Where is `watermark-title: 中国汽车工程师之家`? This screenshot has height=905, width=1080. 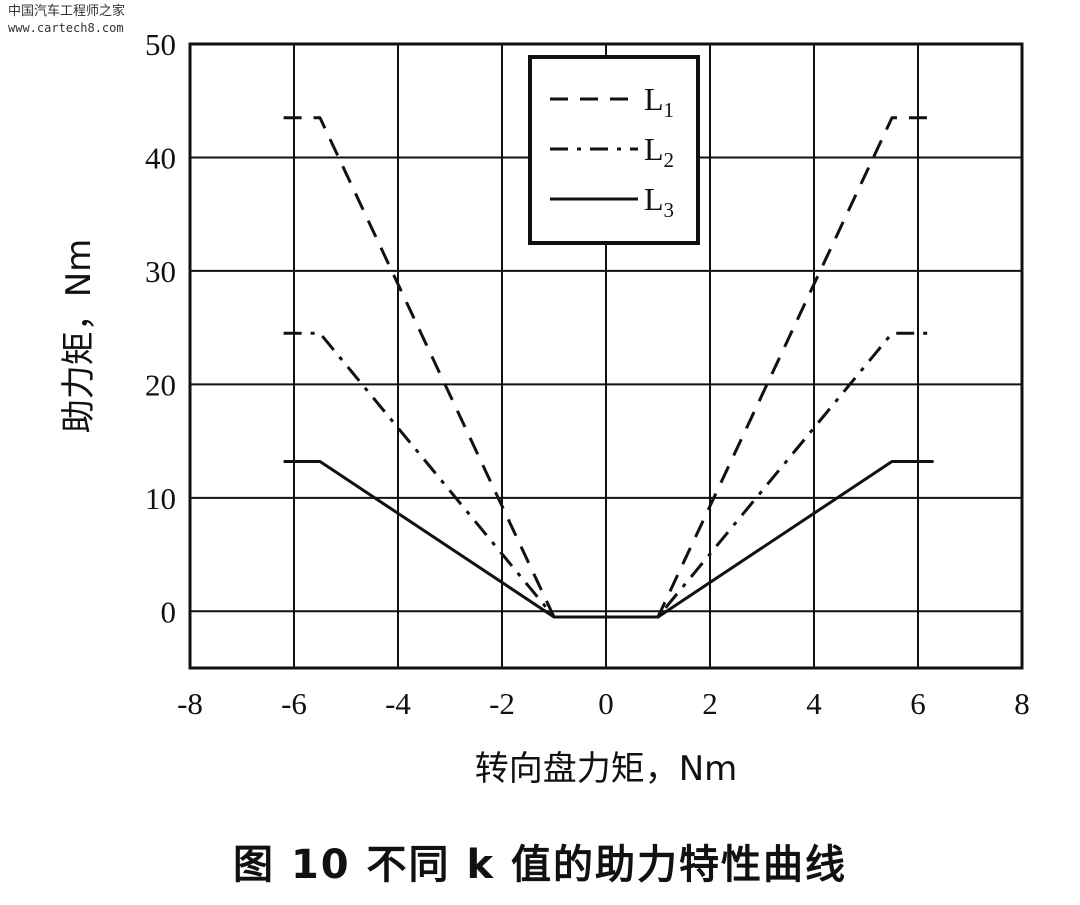 watermark-title: 中国汽车工程师之家 is located at coordinates (67, 11).